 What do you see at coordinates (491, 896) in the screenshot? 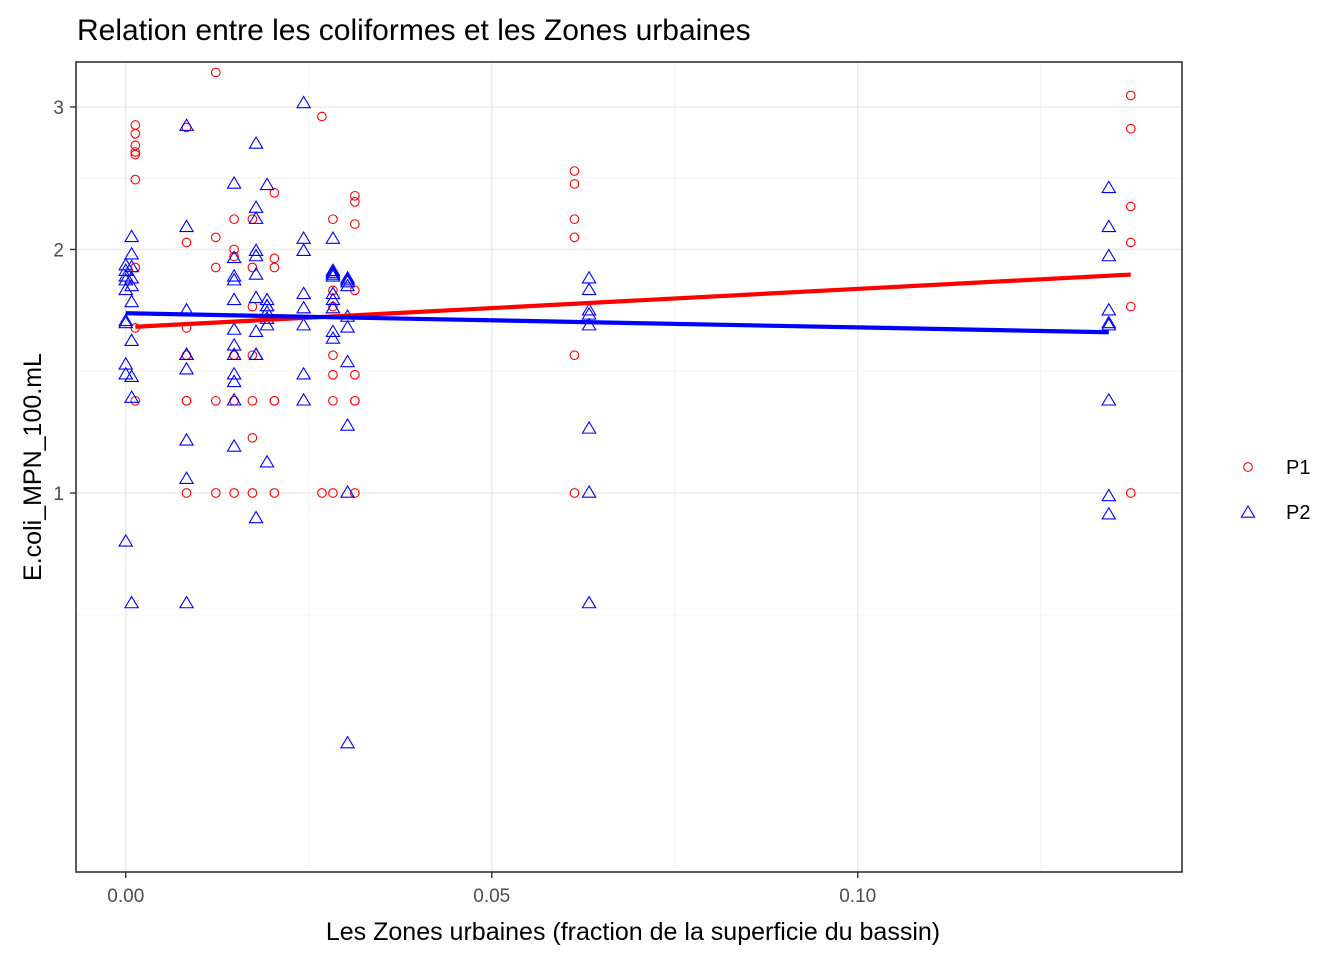
I see `x-tick-label: 0.05` at bounding box center [491, 896].